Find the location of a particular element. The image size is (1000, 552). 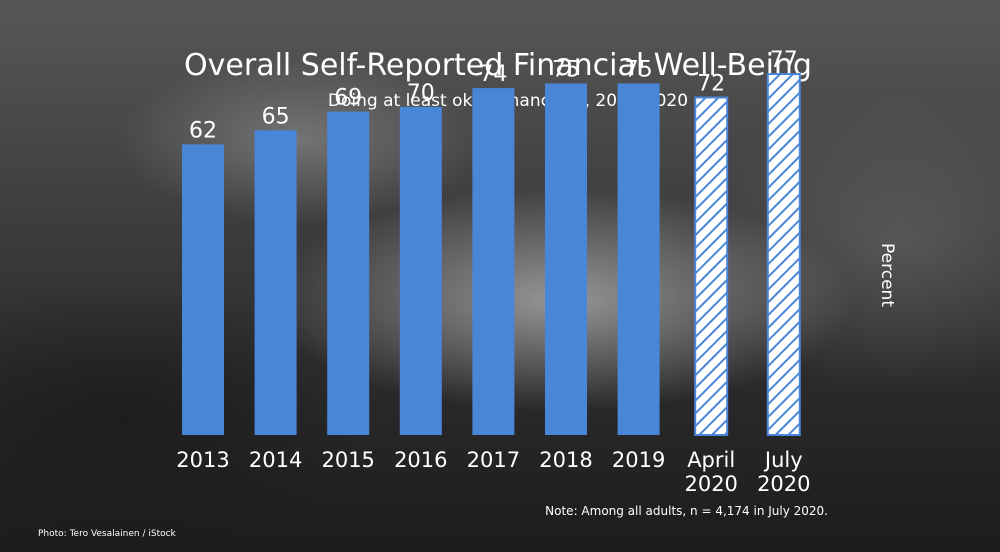

x-tick-label: 2017 is located at coordinates (493, 460).